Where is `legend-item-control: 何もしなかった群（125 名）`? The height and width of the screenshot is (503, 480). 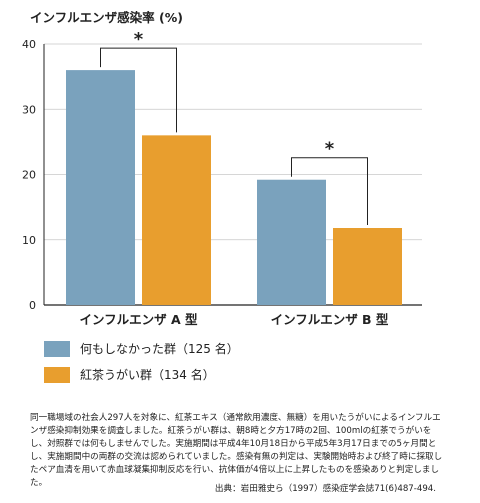
legend-item-control: 何もしなかった群（125 名） is located at coordinates (141, 348).